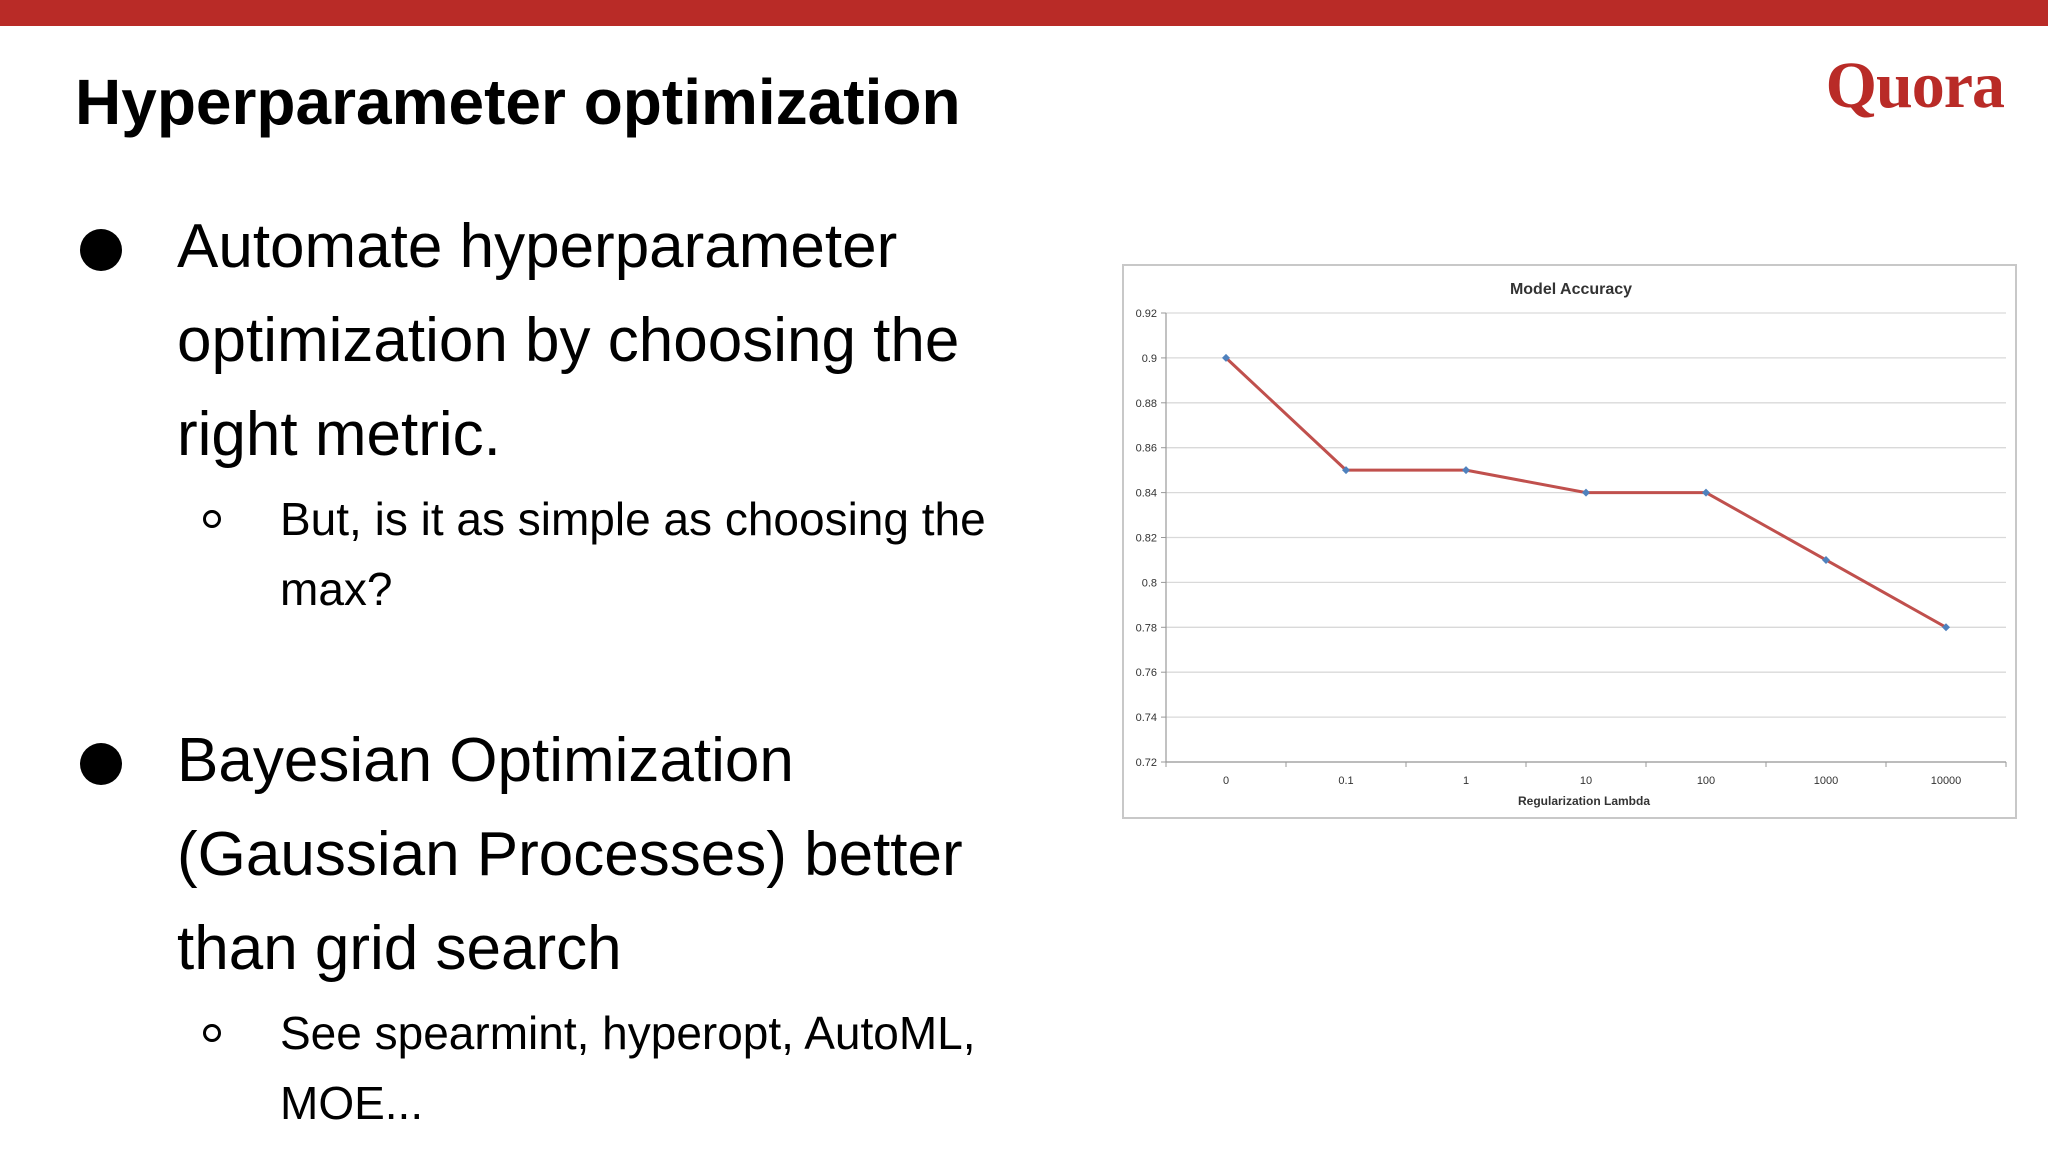 The height and width of the screenshot is (1152, 2048). Describe the element at coordinates (1146, 628) in the screenshot. I see `y-tick-label: 0.78` at that location.